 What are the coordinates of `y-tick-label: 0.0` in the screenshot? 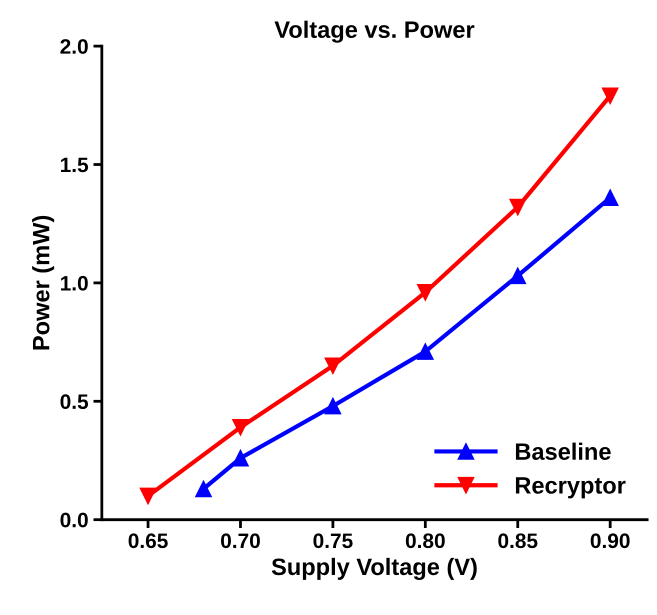 It's located at (74, 520).